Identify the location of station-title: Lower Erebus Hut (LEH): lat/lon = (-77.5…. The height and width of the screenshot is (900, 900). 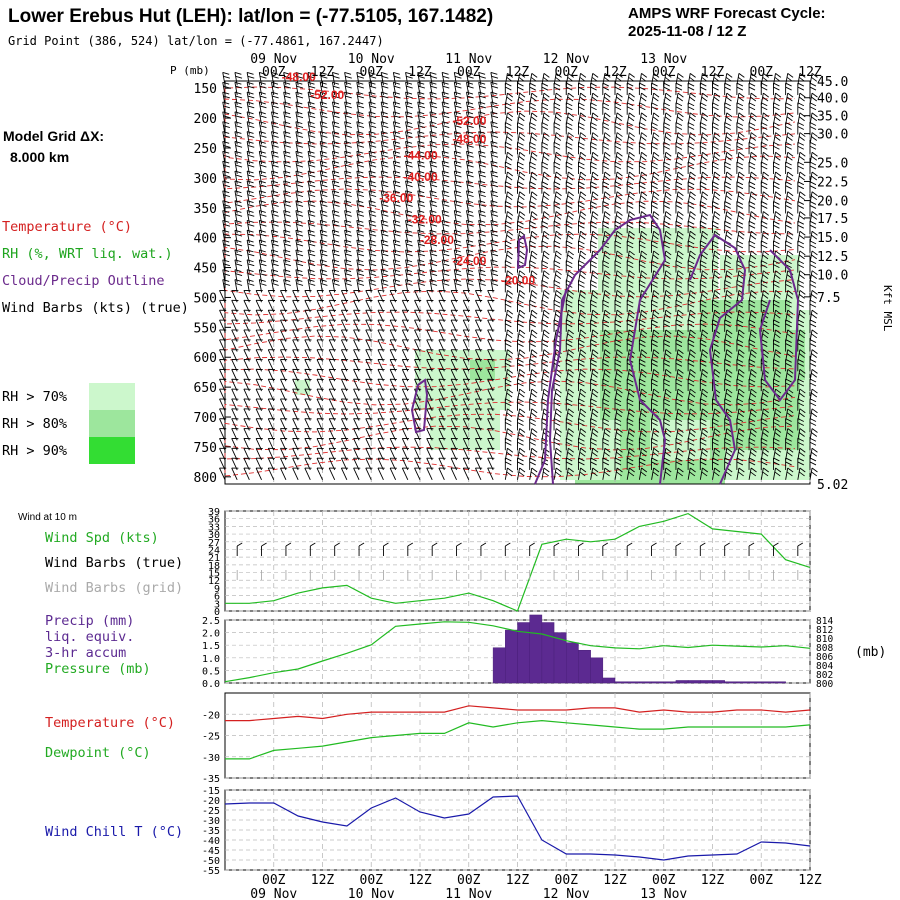
(250, 16).